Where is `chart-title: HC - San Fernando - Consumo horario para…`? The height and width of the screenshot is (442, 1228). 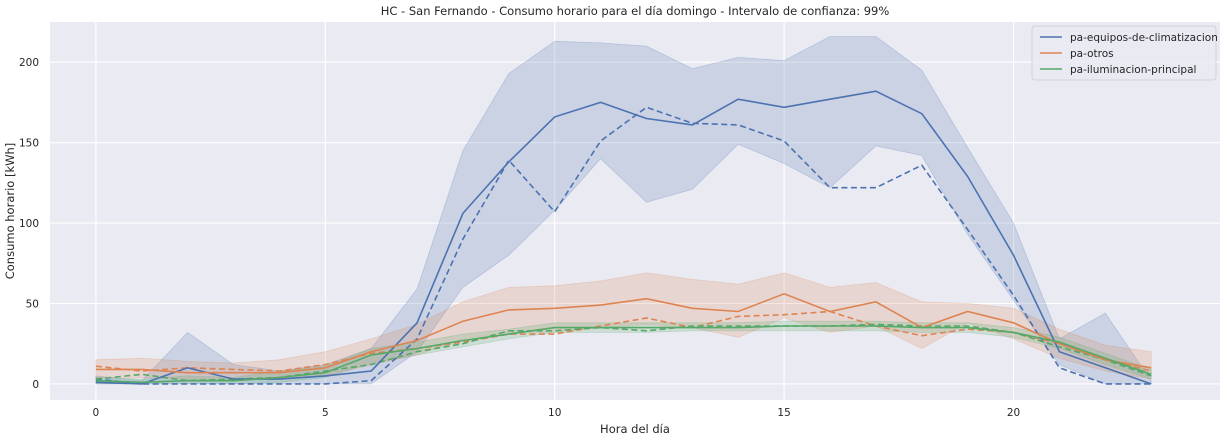 chart-title: HC - San Fernando - Consumo horario para… is located at coordinates (635, 11).